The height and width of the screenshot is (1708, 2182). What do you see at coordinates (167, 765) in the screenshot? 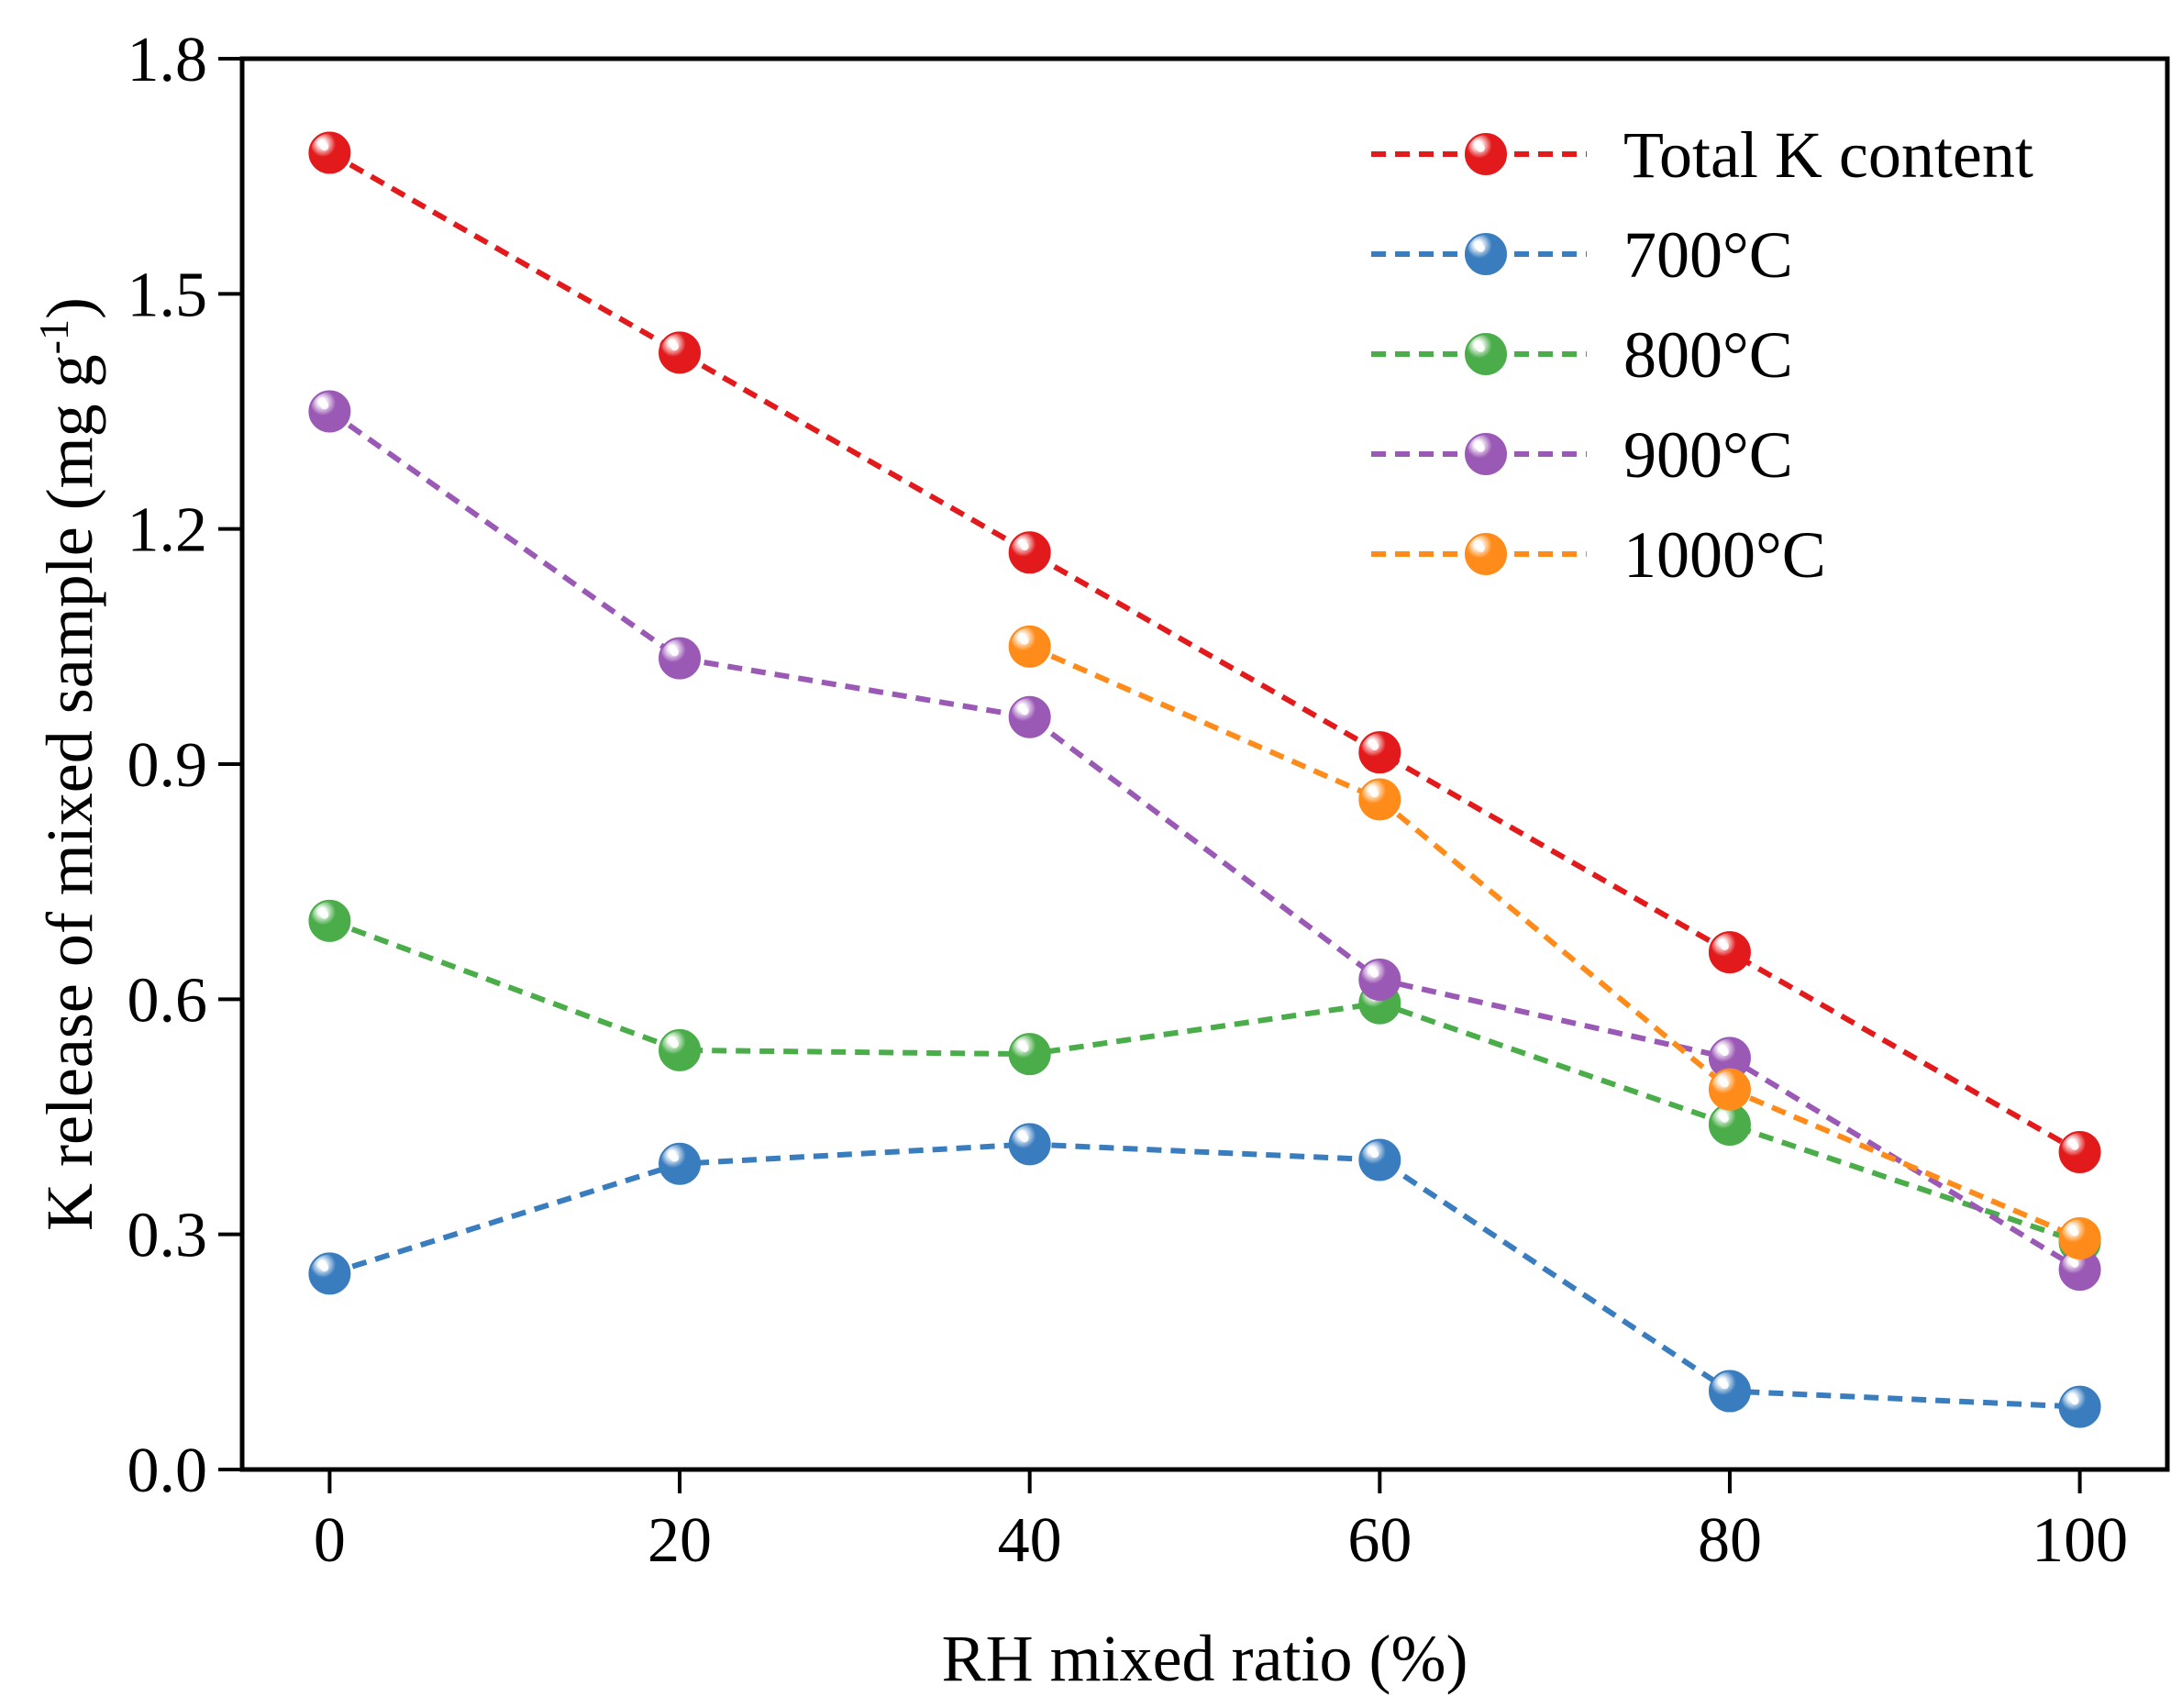
I see `y-tick-label-0-9: 0.9` at bounding box center [167, 765].